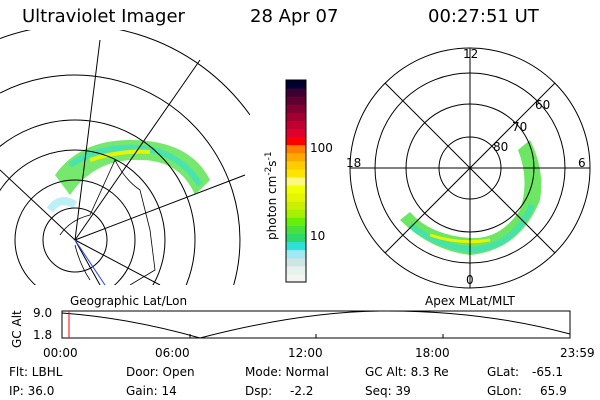 Image resolution: width=600 pixels, height=400 pixels. Describe the element at coordinates (543, 105) in the screenshot. I see `lat-60: 60` at that location.